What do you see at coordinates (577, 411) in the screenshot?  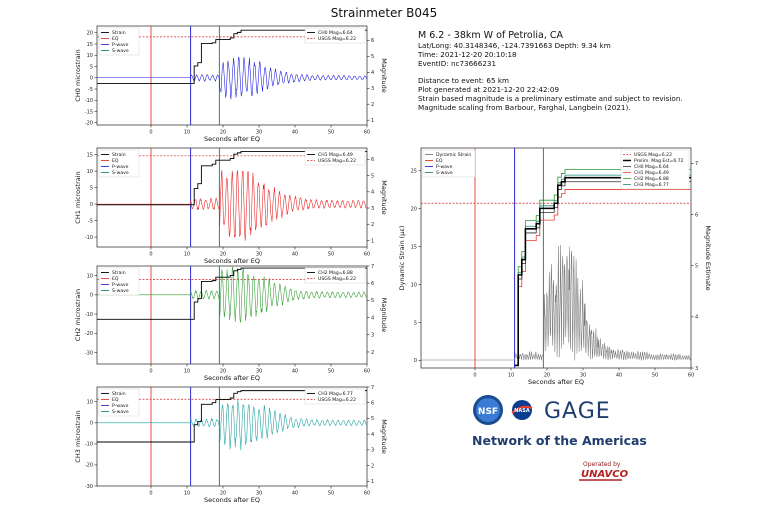 I see `gage-logo: GAGE` at bounding box center [577, 411].